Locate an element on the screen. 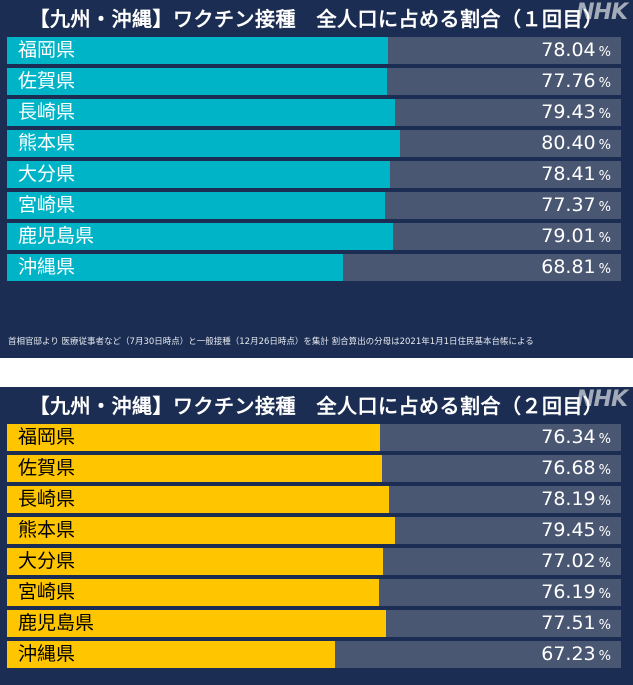 This screenshot has height=685, width=633. data-label-value: 77.02 is located at coordinates (568, 561).